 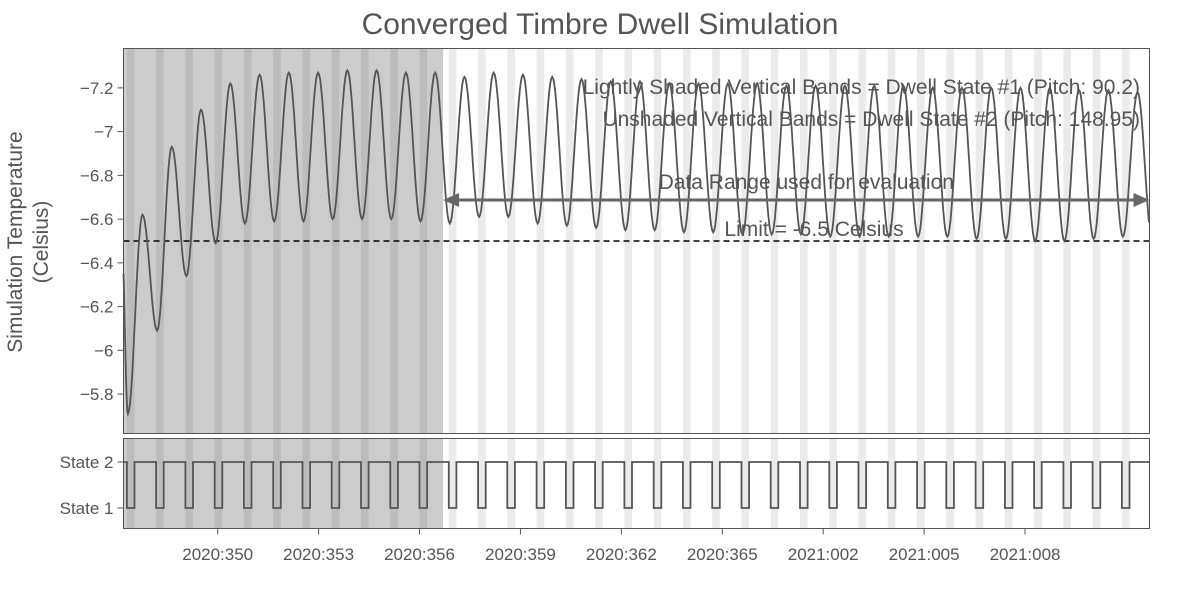 I want to click on y-axis-ticks: −5.8 −6 −6.2 −6.4 −6.6 −6.8 −7 −7.2, so click(x=102, y=241).